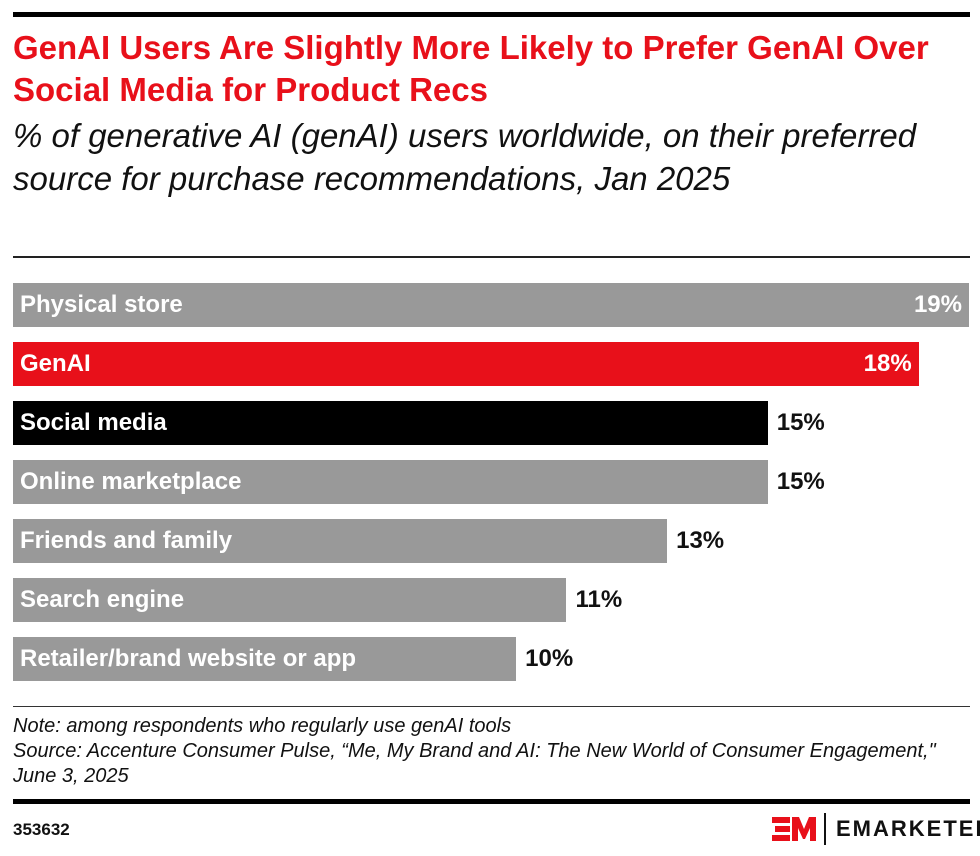 The width and height of the screenshot is (980, 856). What do you see at coordinates (491, 305) in the screenshot?
I see `bar: Physical store 19%` at bounding box center [491, 305].